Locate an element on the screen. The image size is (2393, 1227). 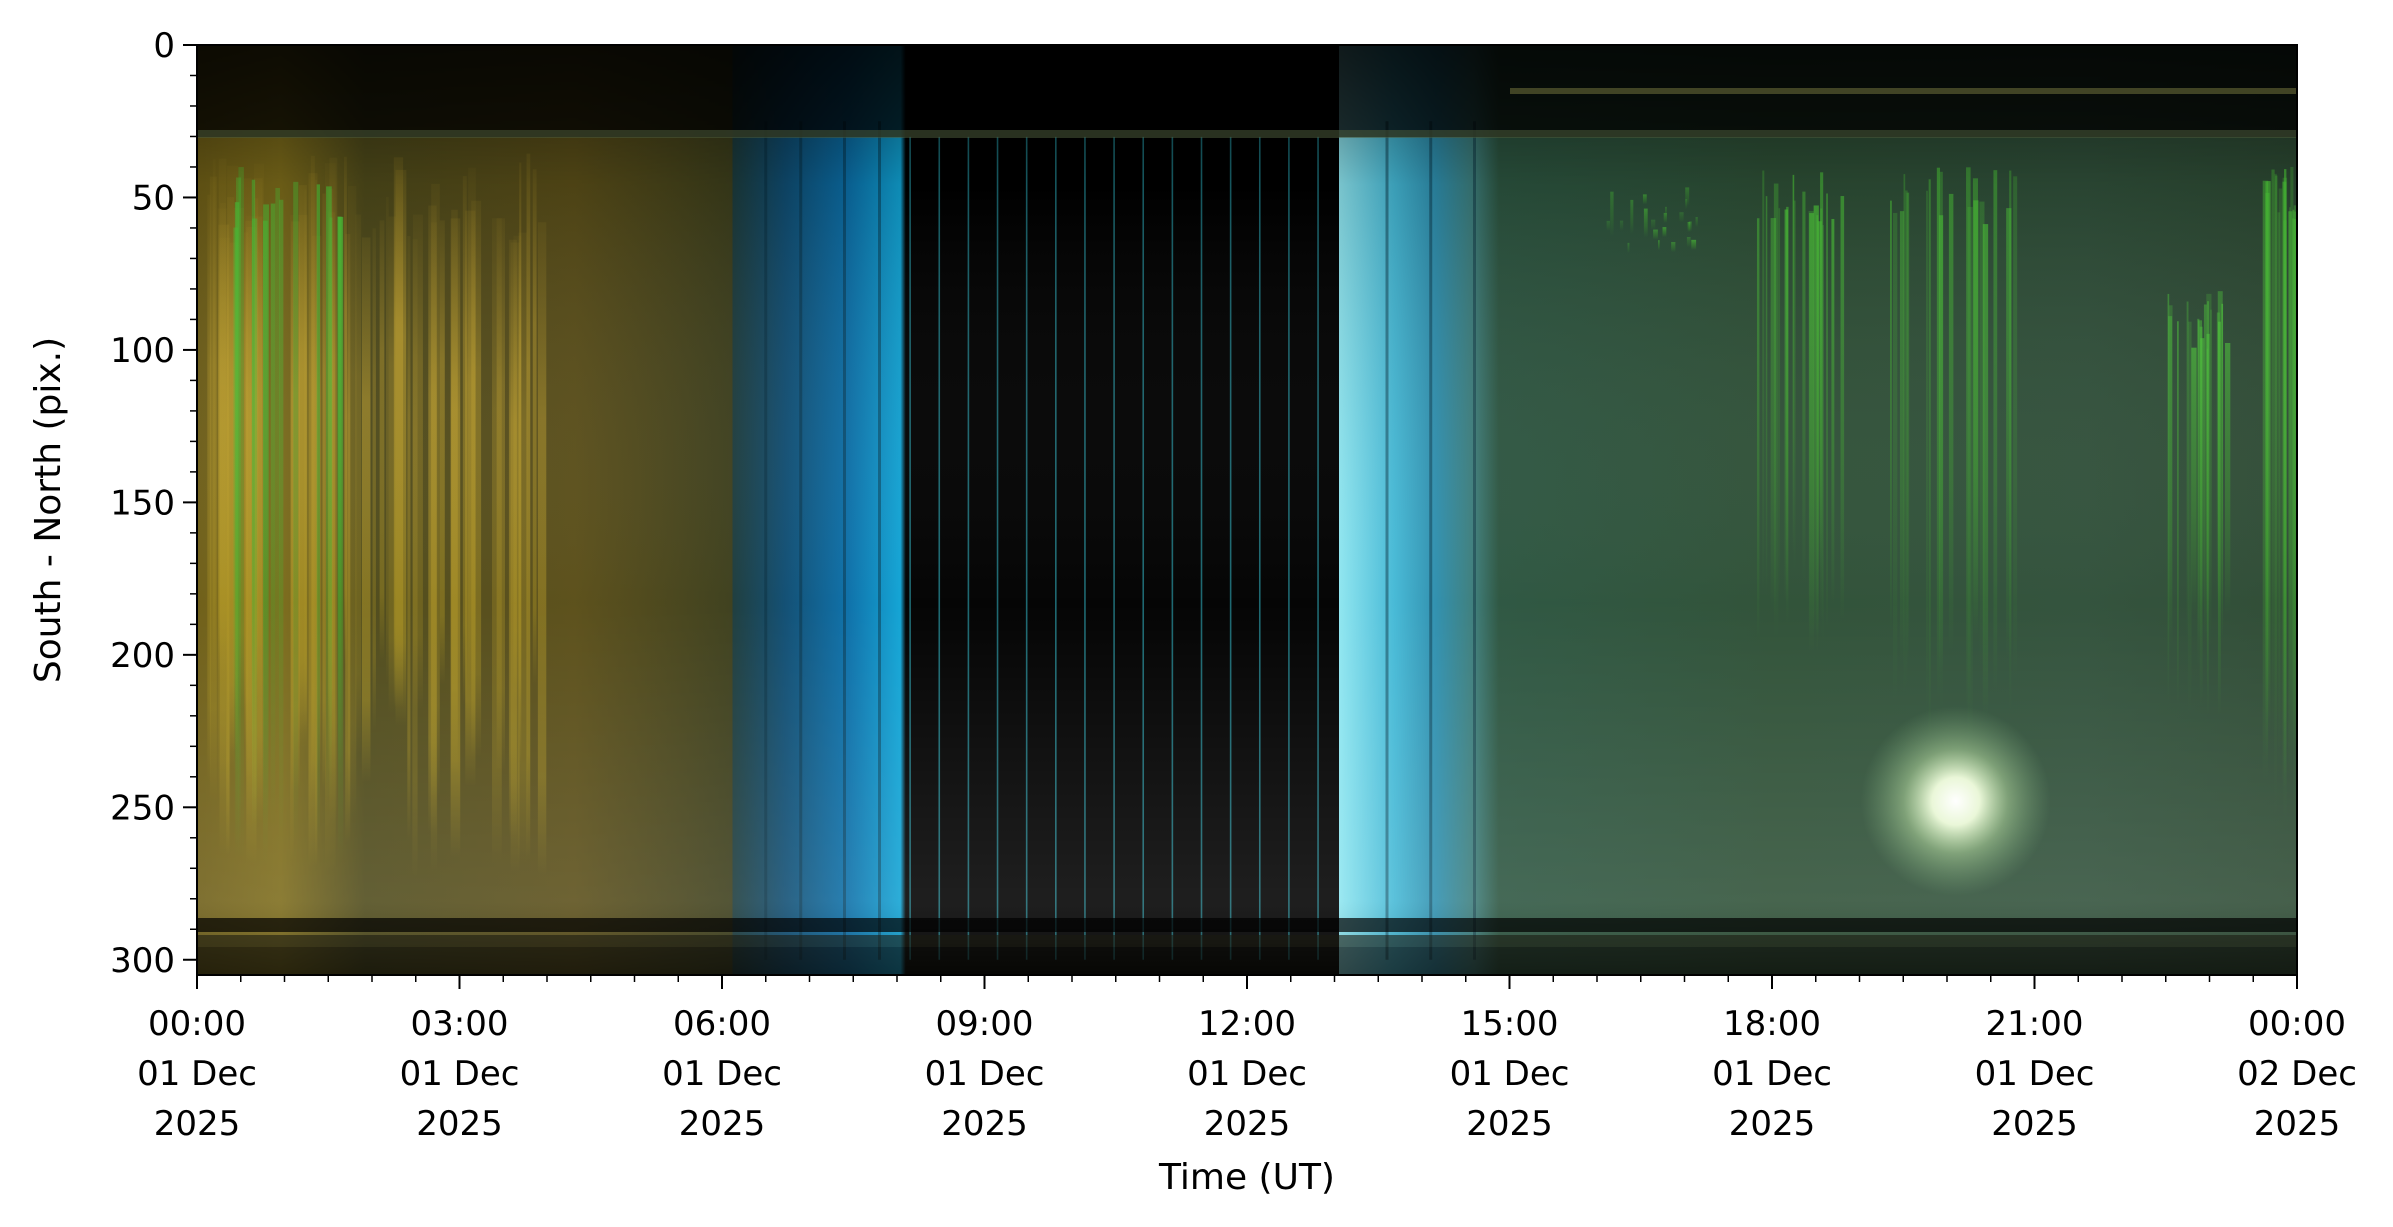
y-tick-label: 200 is located at coordinates (142, 656).